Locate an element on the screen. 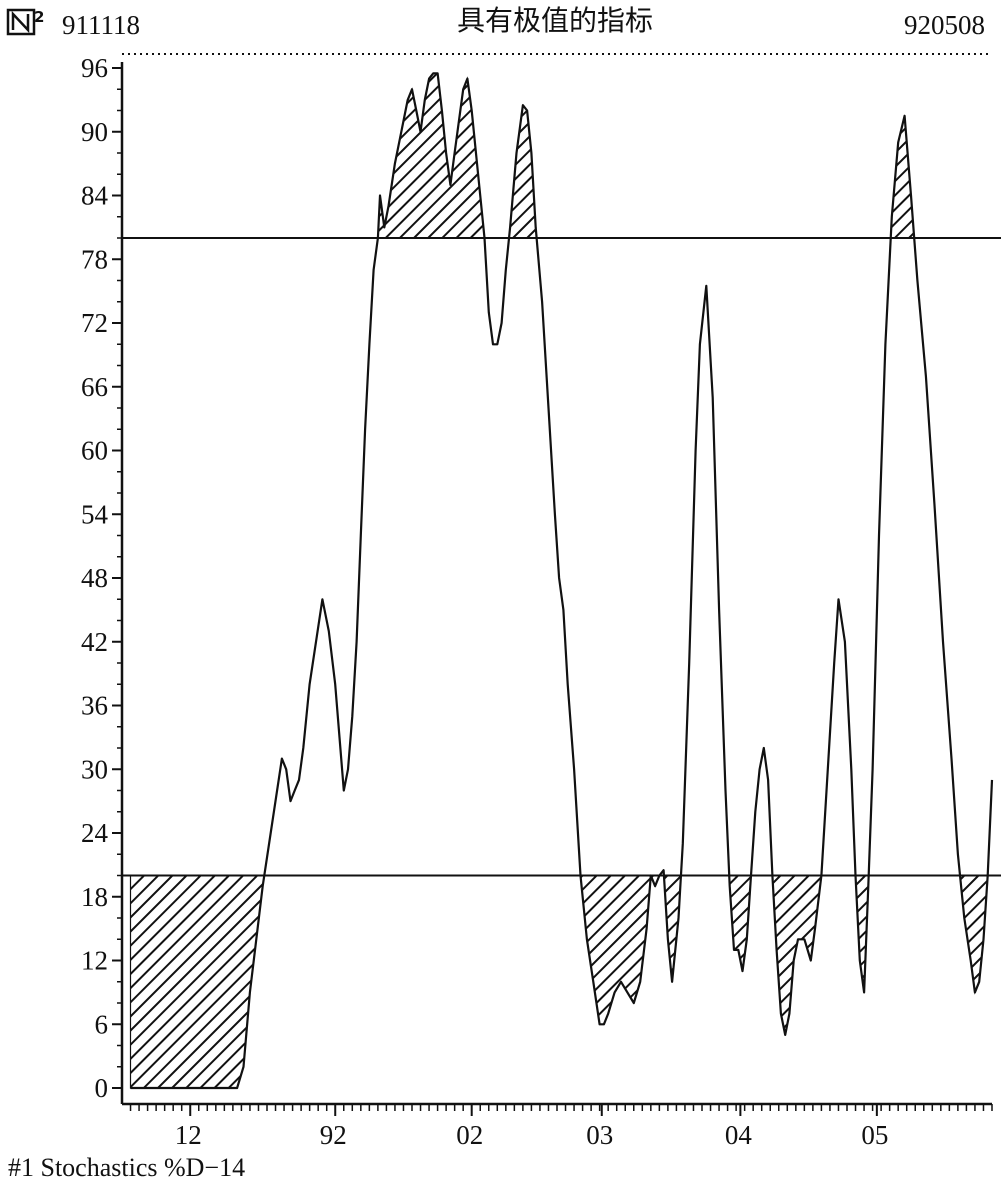 The image size is (1001, 1181). logo-icon: N² 2 is located at coordinates (25, 22).